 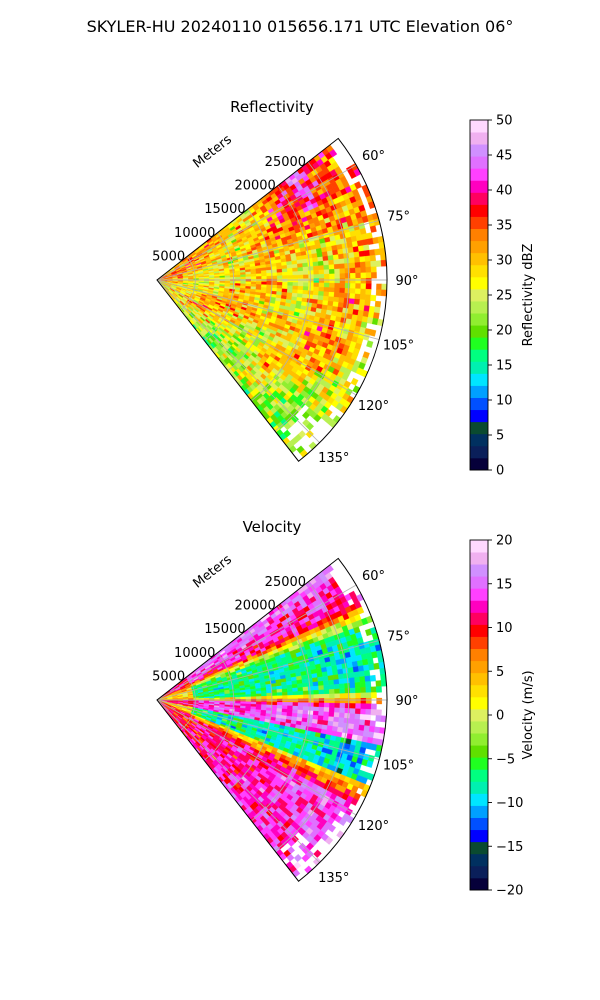 I want to click on angular-tick-label: 135°, so click(x=333, y=458).